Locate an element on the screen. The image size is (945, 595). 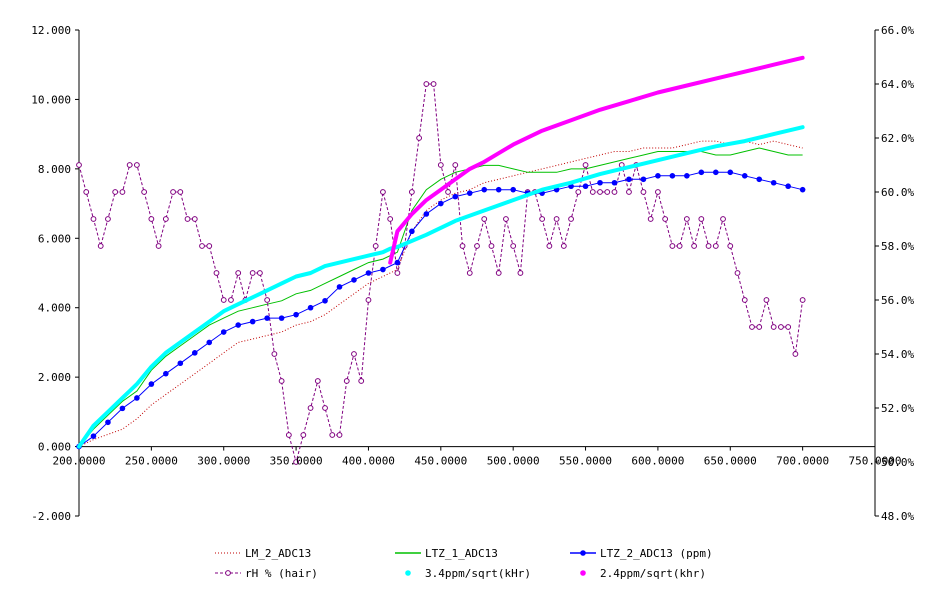
legend-item-lm-2-adc13: LM_2_ADC13 is located at coordinates (263, 553).